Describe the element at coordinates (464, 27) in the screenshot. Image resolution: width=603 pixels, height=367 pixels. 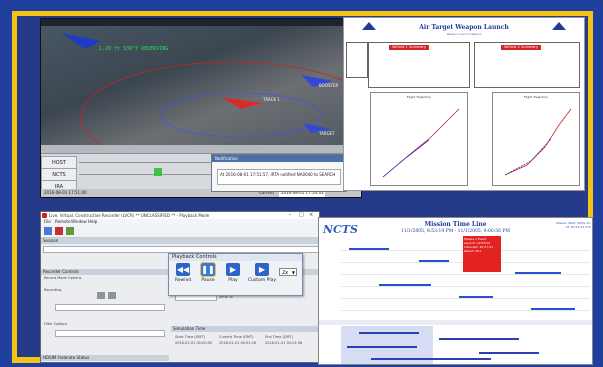
I see `report-title: Air Target Weapon Launch` at that location.